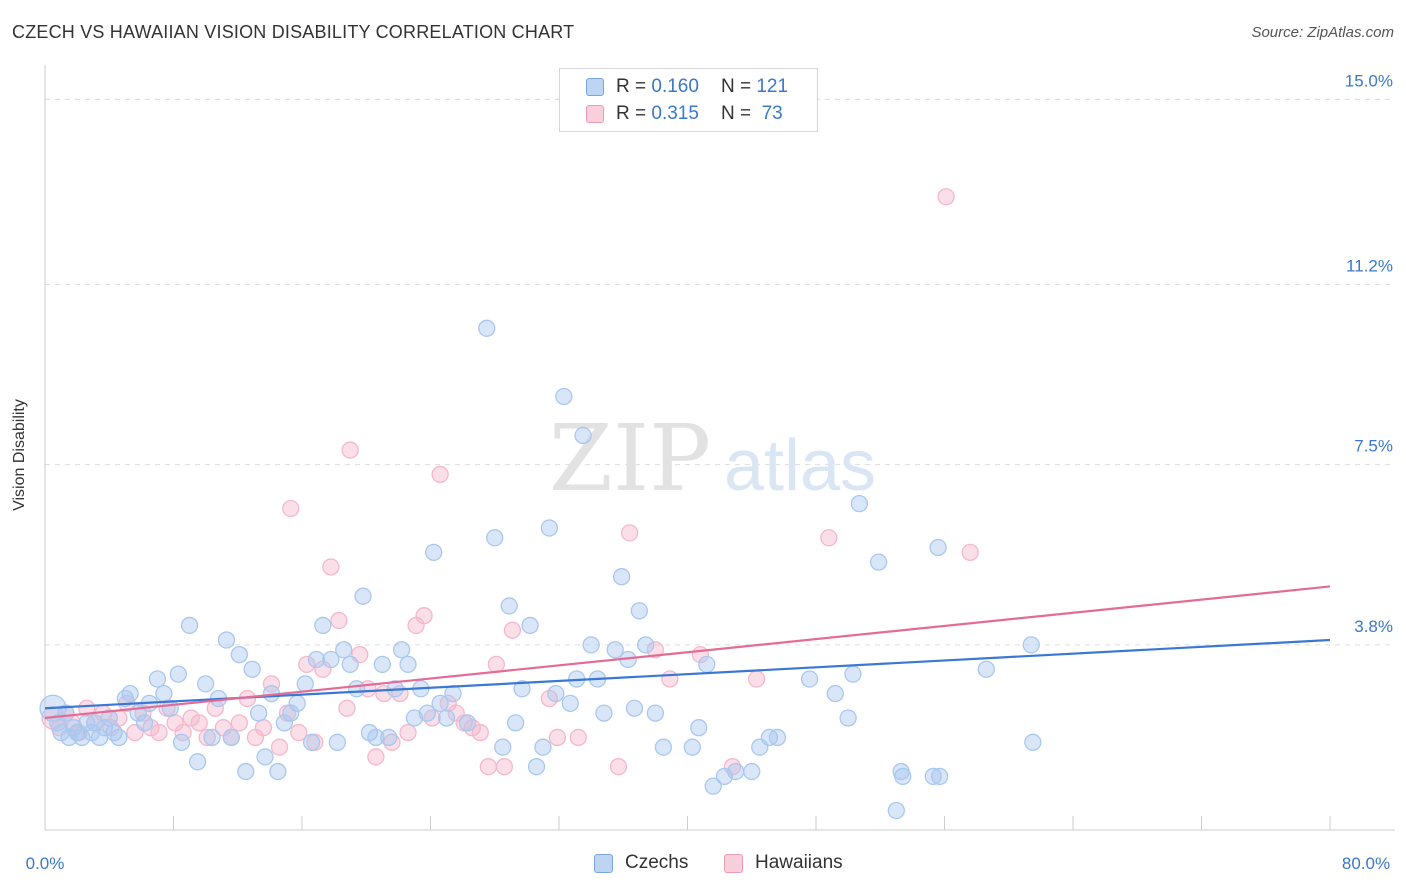 The image size is (1406, 892). What do you see at coordinates (687, 652) in the screenshot?
I see `hawaiians-trend-line` at bounding box center [687, 652].